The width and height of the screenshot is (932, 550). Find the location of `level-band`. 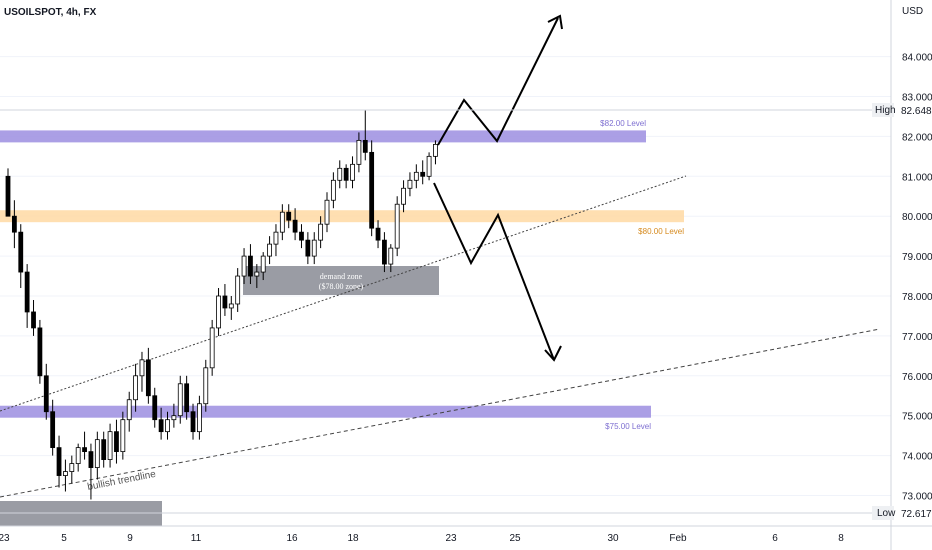

level-band is located at coordinates (342, 216).